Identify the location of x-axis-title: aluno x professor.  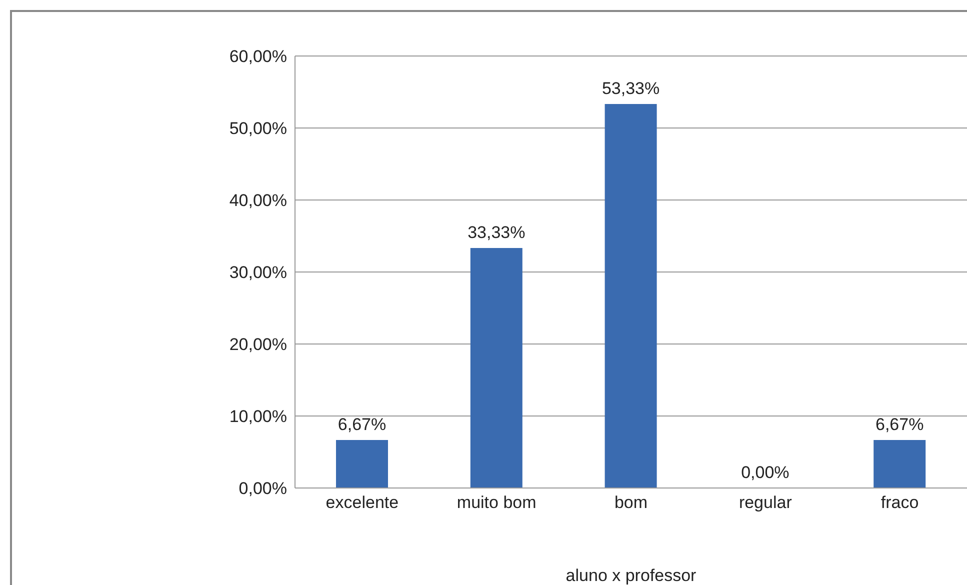
(631, 575).